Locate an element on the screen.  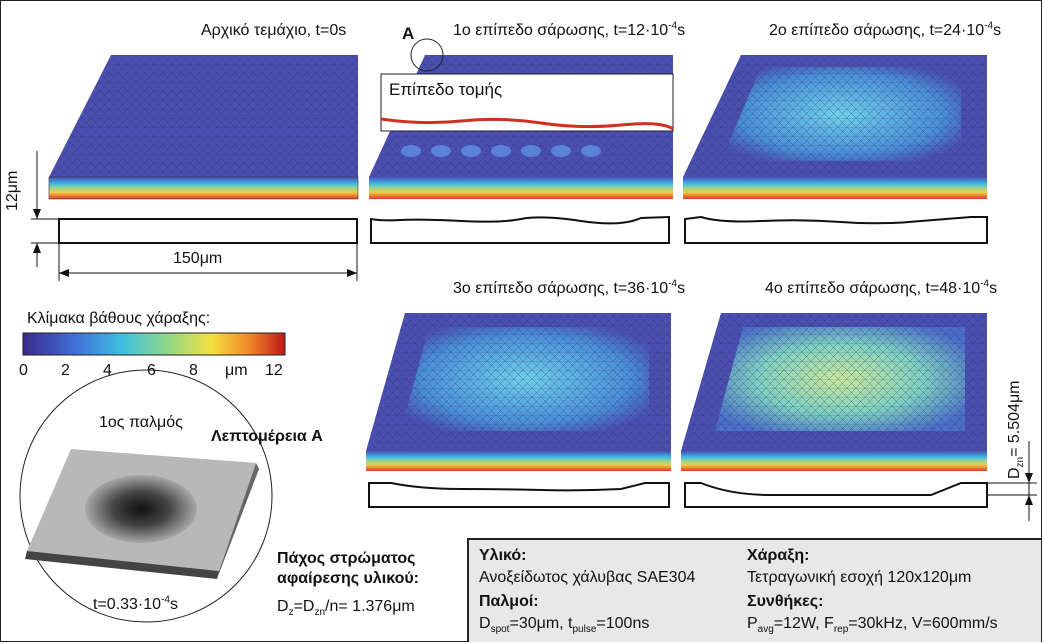
panel-title-scan-4: 4ο επίπεδο σάρωσης, t=48·10-4s is located at coordinates (881, 287).